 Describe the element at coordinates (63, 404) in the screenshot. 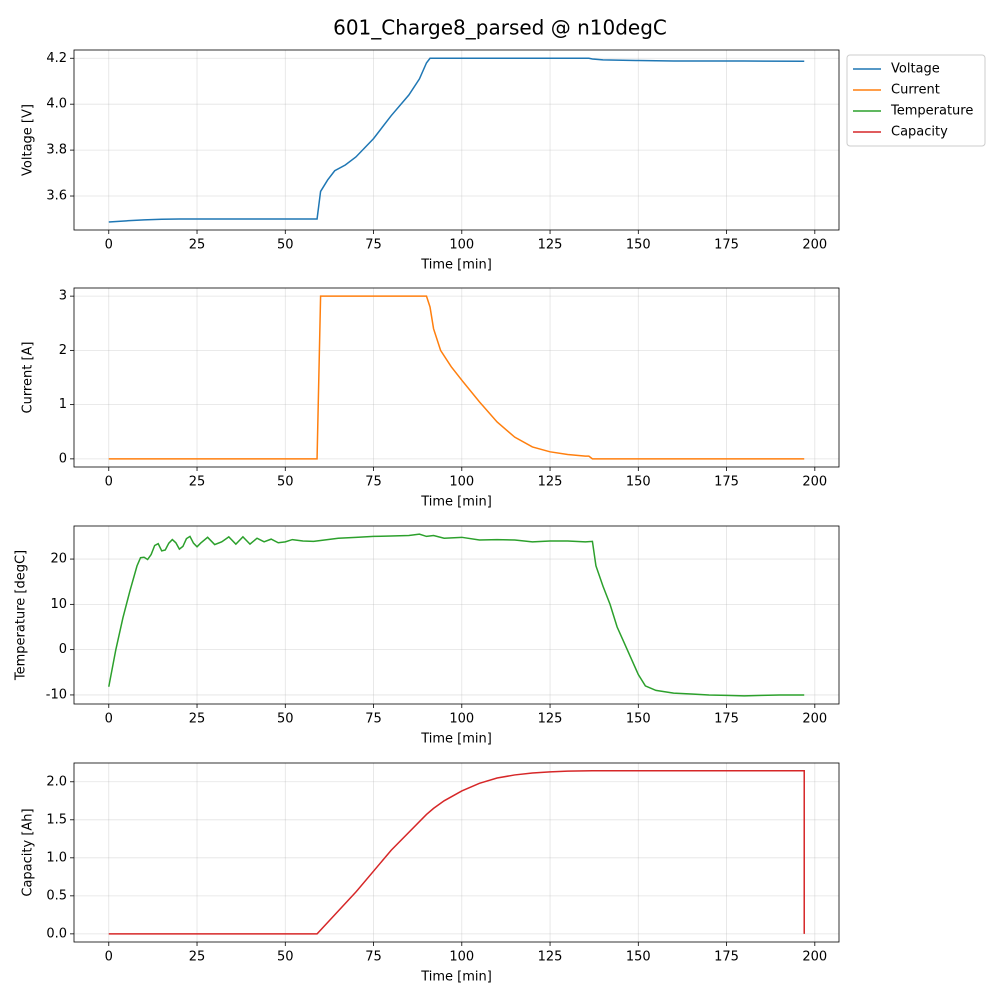

I see `y-tick-label: 1` at that location.